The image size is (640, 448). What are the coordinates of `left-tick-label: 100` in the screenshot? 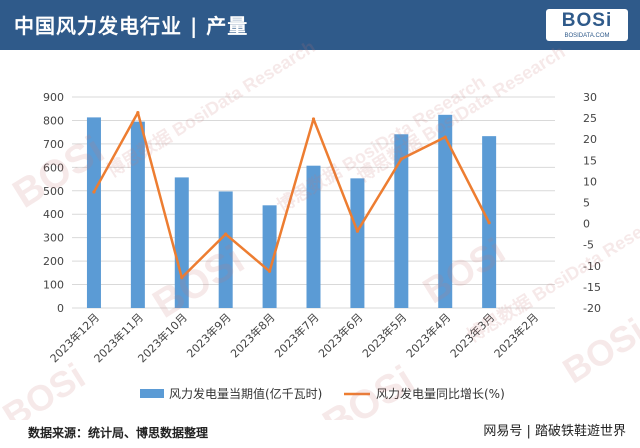 It's located at (53, 285).